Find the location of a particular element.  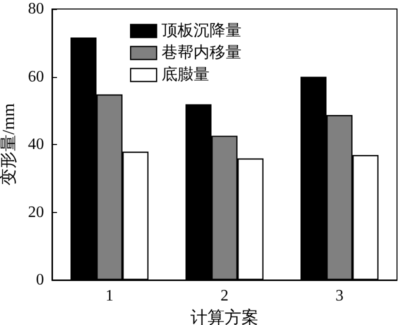

x-tick-label: 2 is located at coordinates (224, 296).